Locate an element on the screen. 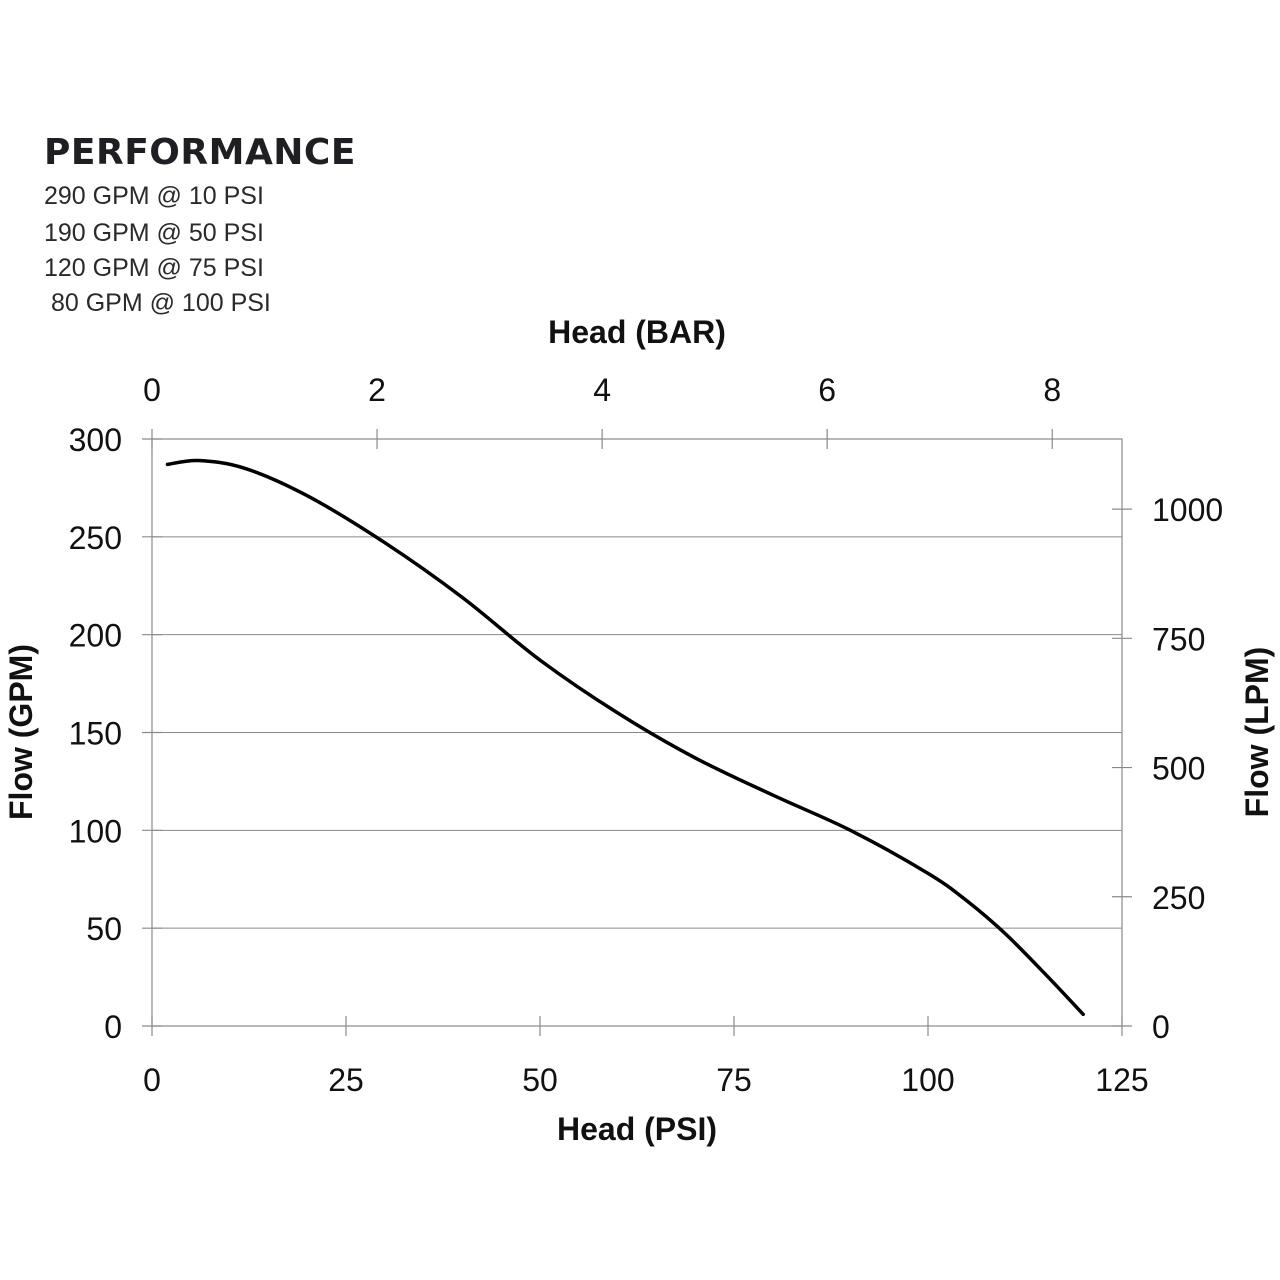 The width and height of the screenshot is (1280, 1280). performance-line: 290 GPM @ 10 PSI is located at coordinates (154, 196).